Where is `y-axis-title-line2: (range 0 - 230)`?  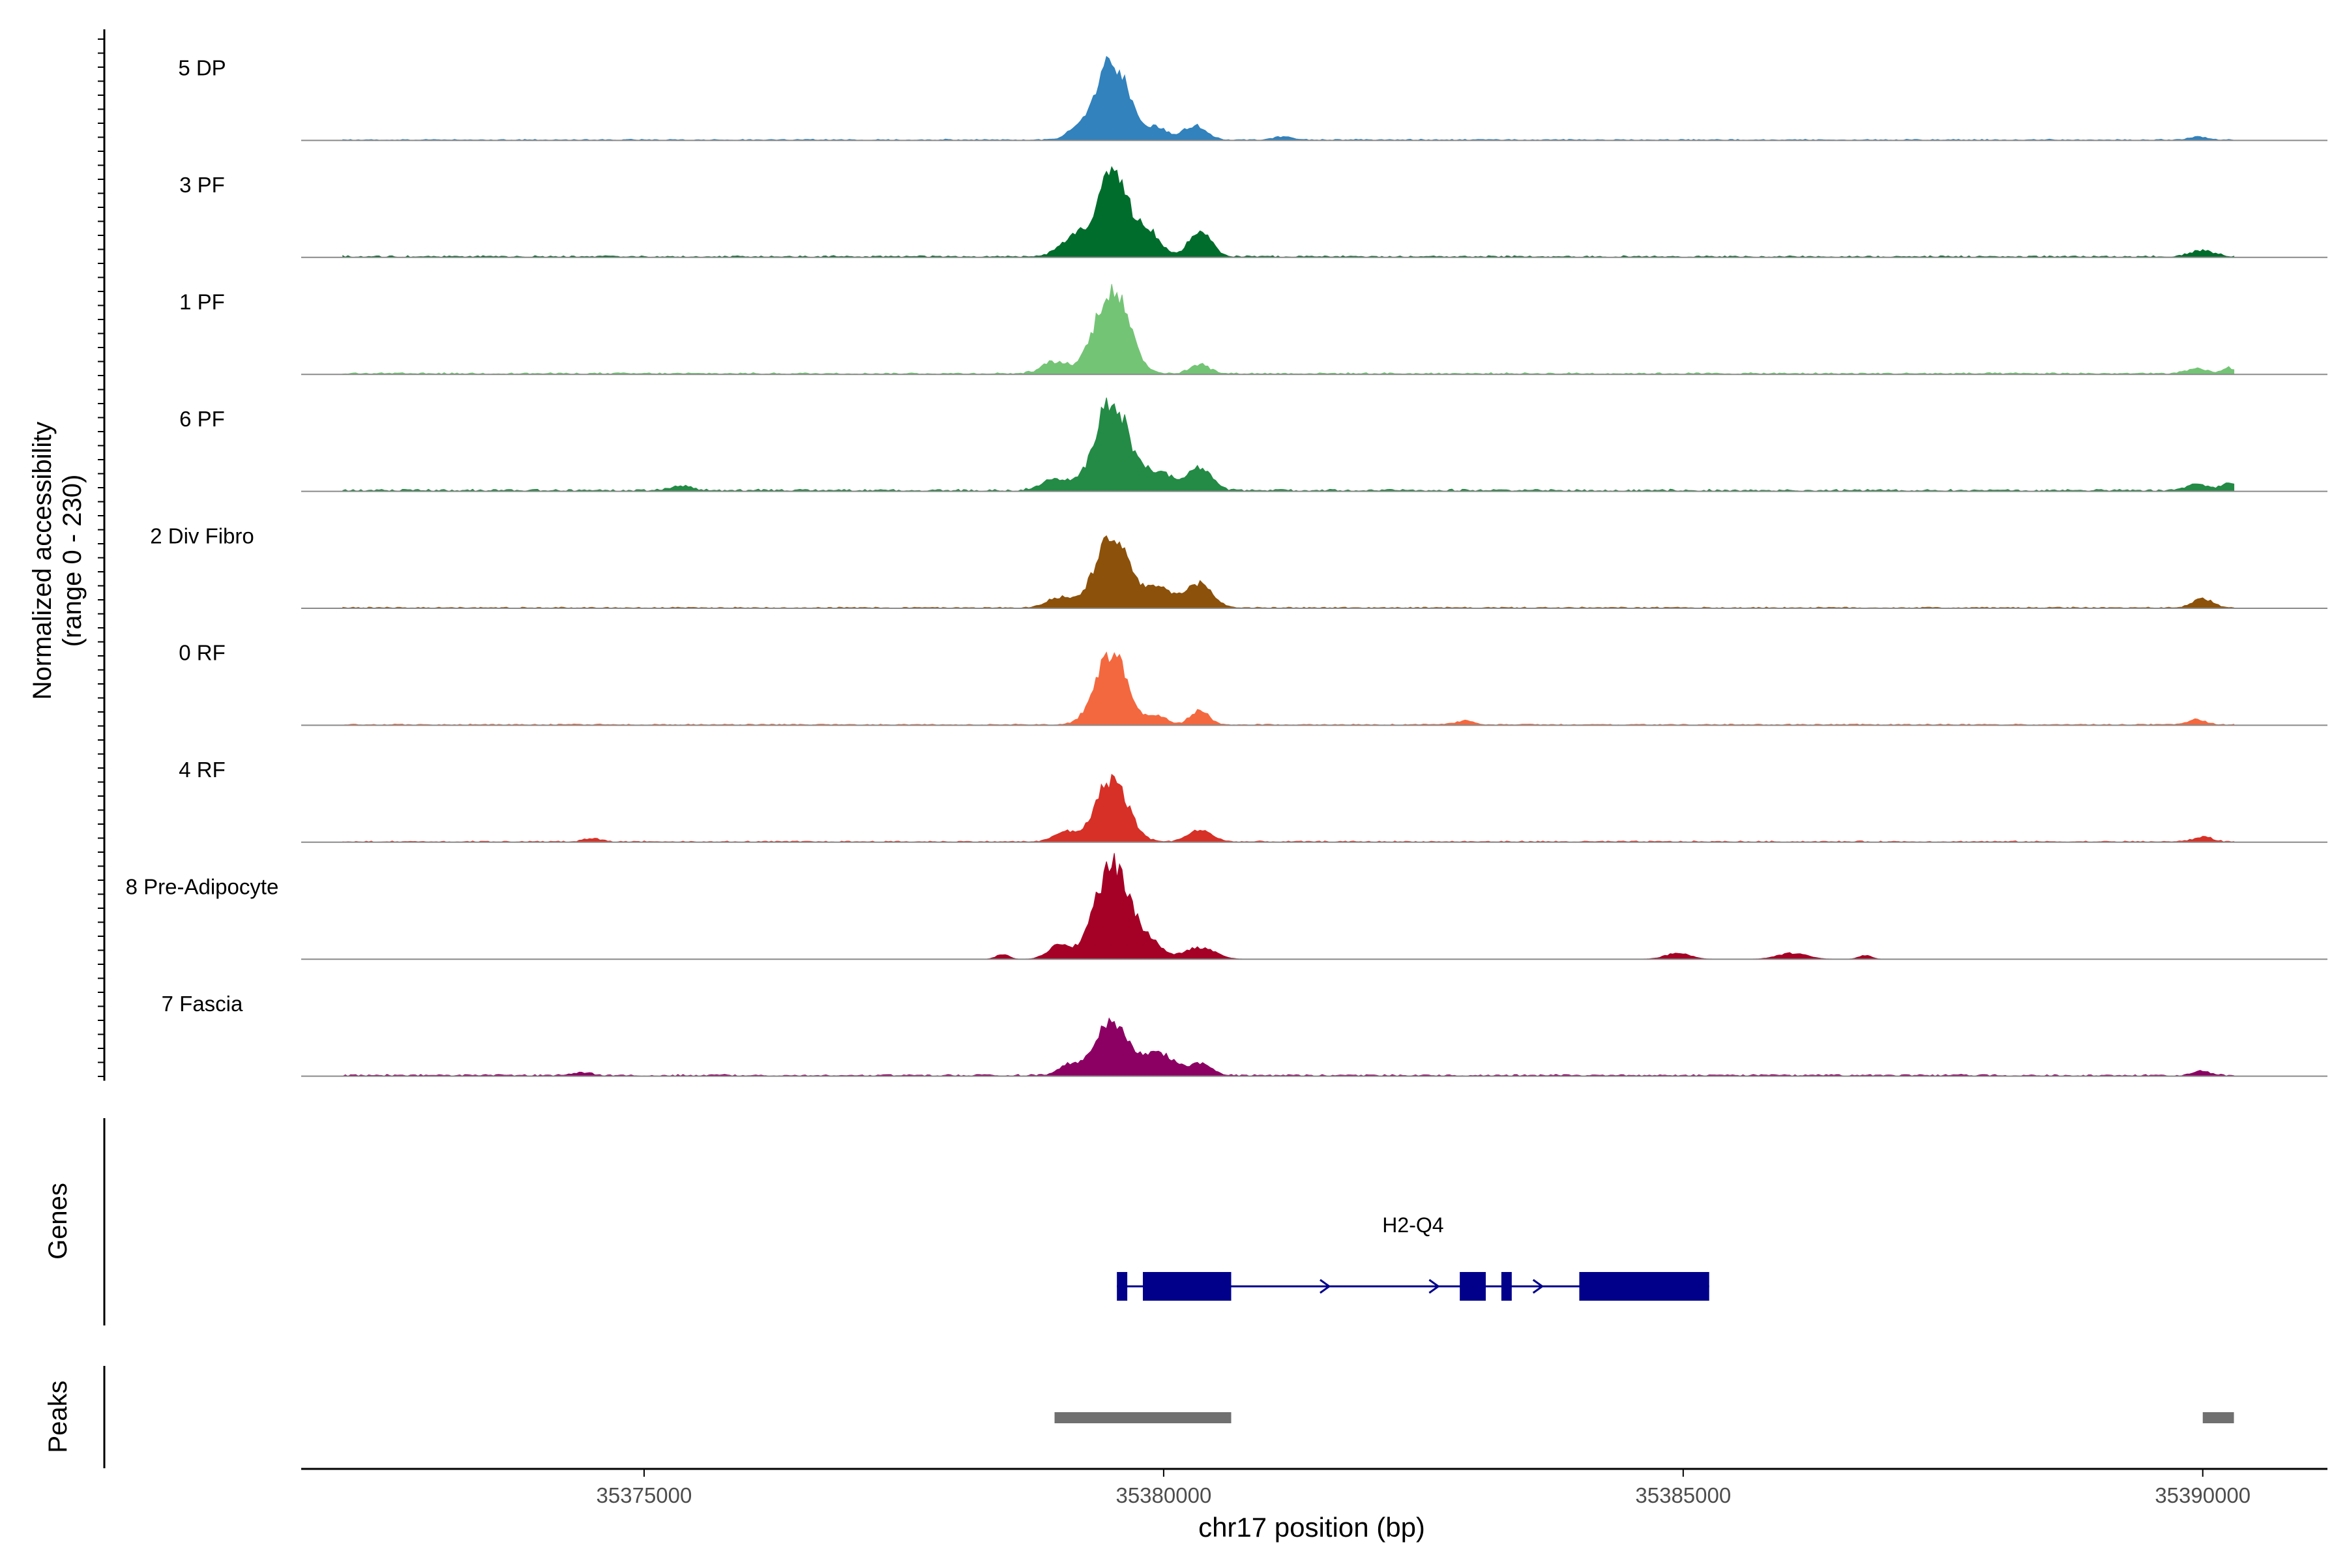
y-axis-title-line2: (range 0 - 230) is located at coordinates (72, 561).